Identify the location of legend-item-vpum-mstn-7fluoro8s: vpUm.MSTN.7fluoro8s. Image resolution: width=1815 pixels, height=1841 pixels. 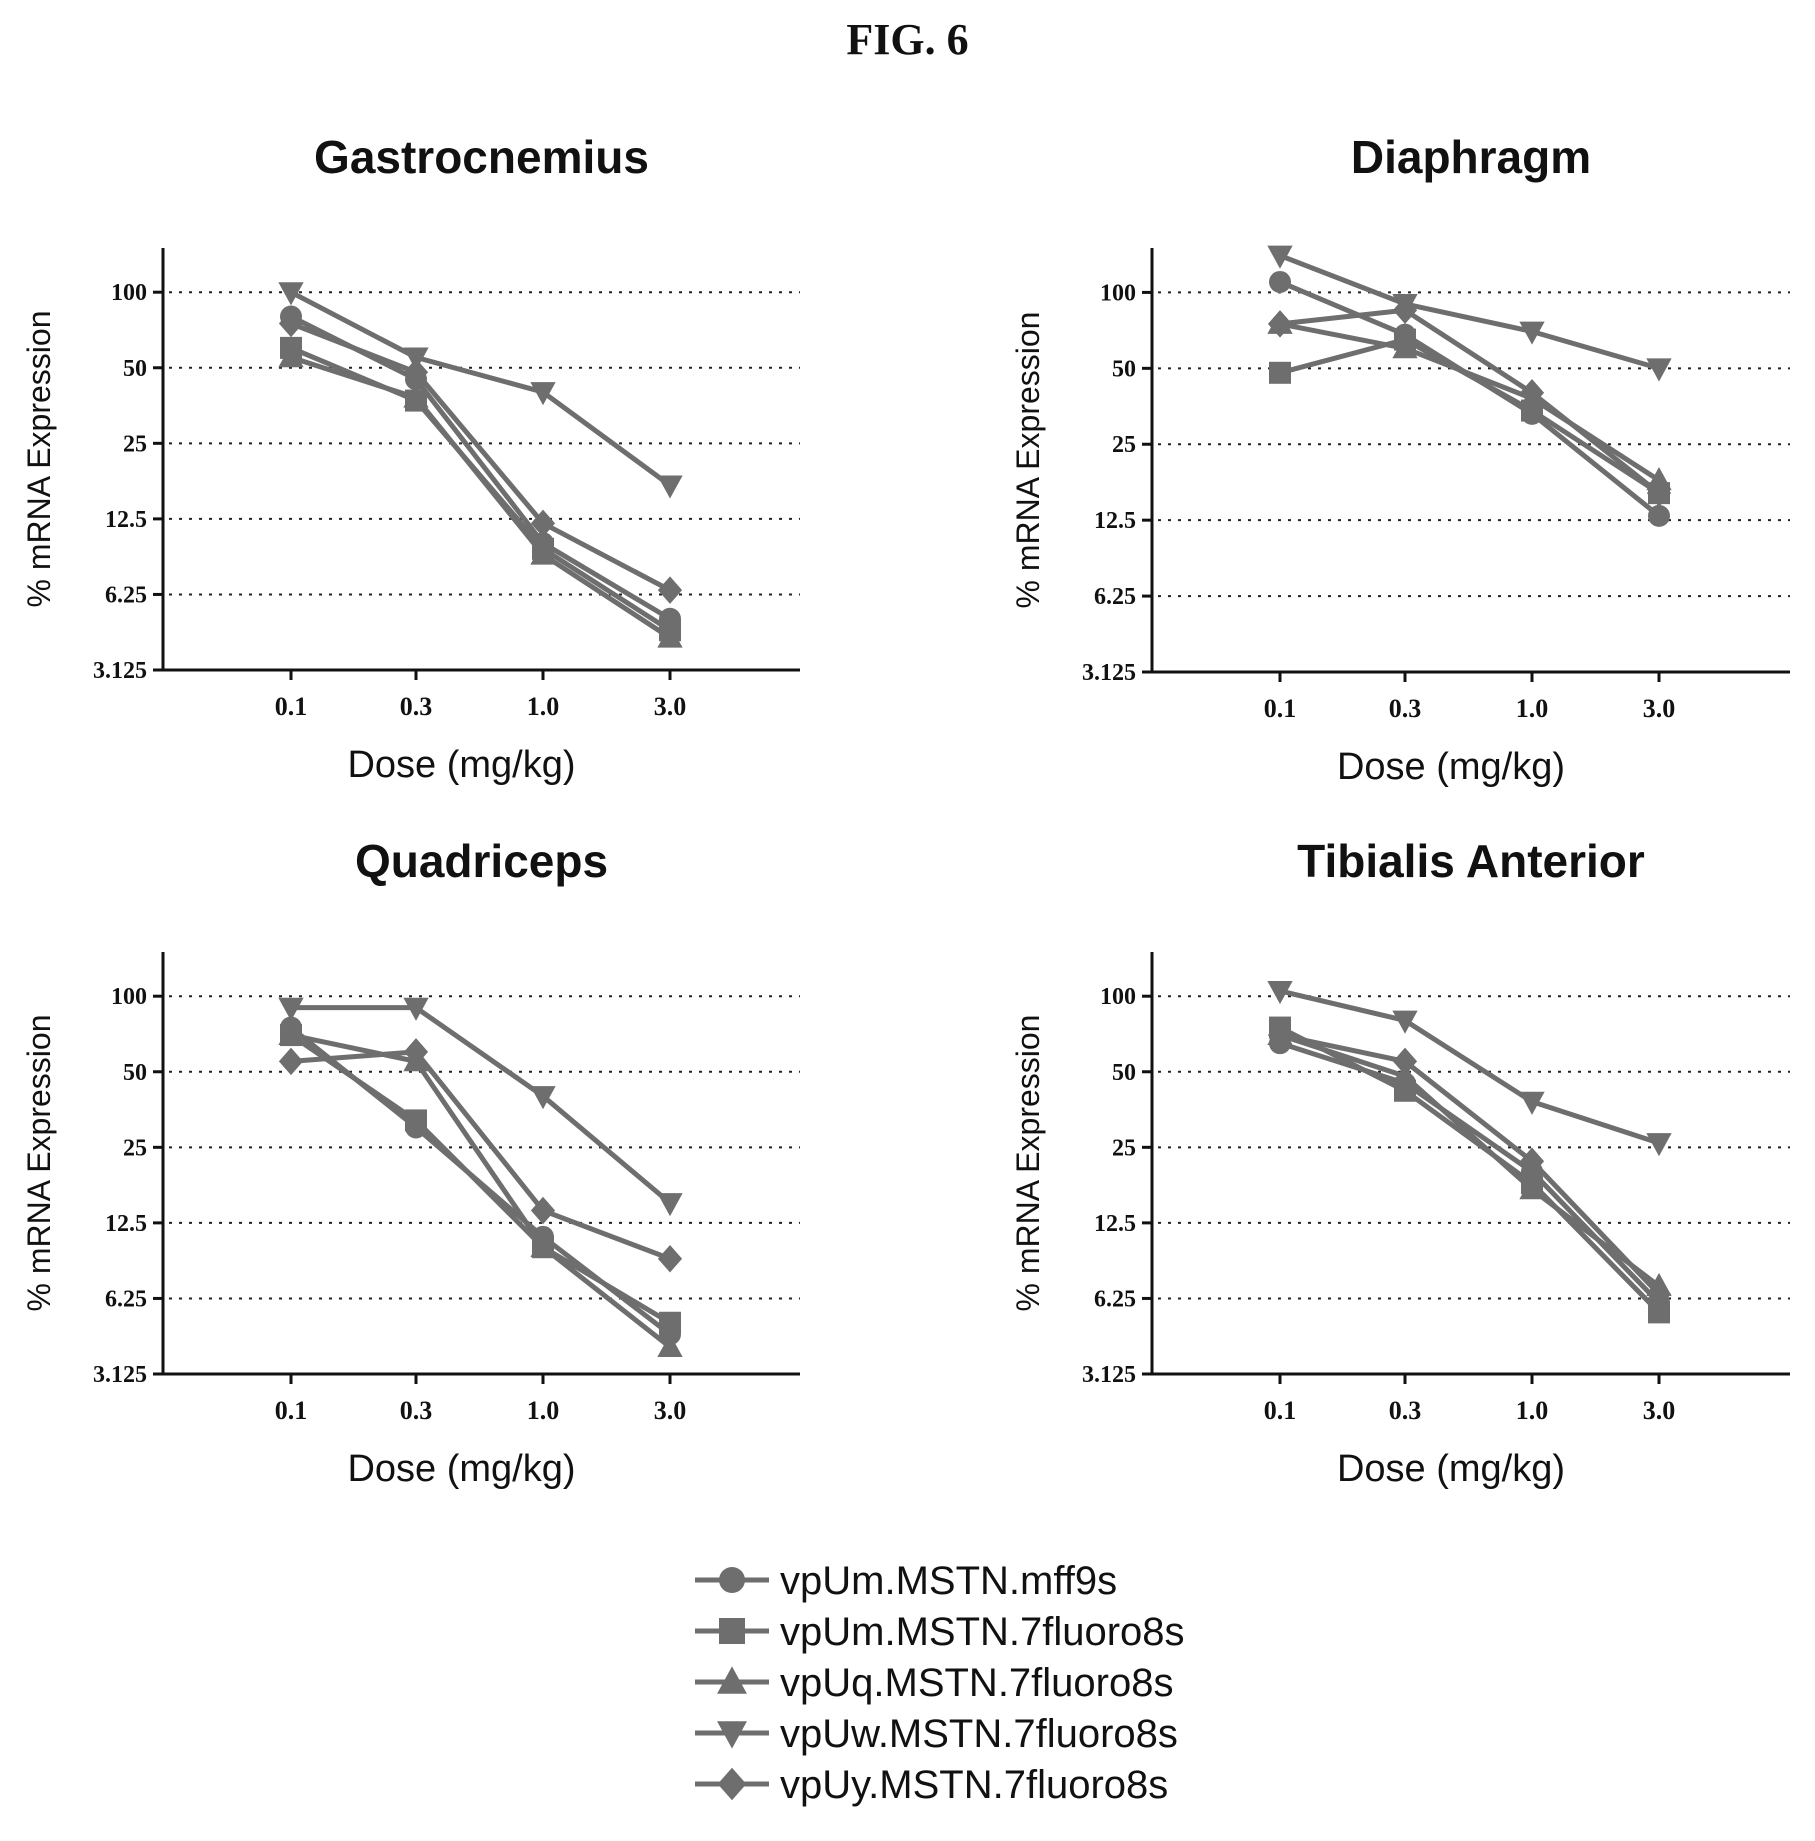
(940, 1632).